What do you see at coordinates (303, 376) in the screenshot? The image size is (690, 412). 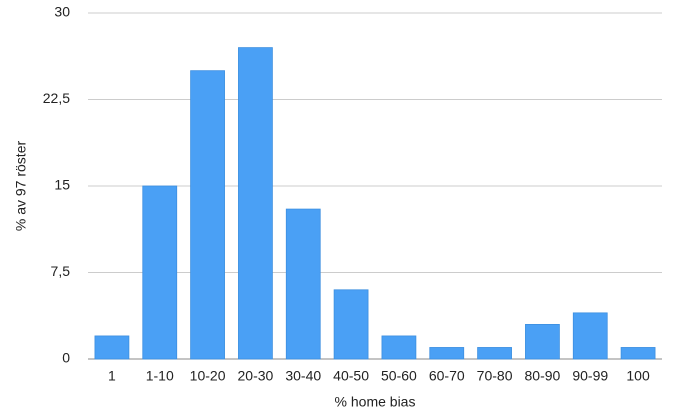 I see `x-tick-label: 30-40` at bounding box center [303, 376].